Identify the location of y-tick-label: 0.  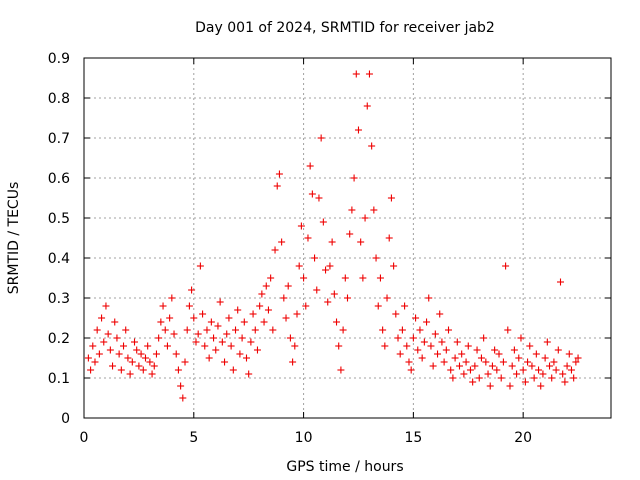
(65, 419).